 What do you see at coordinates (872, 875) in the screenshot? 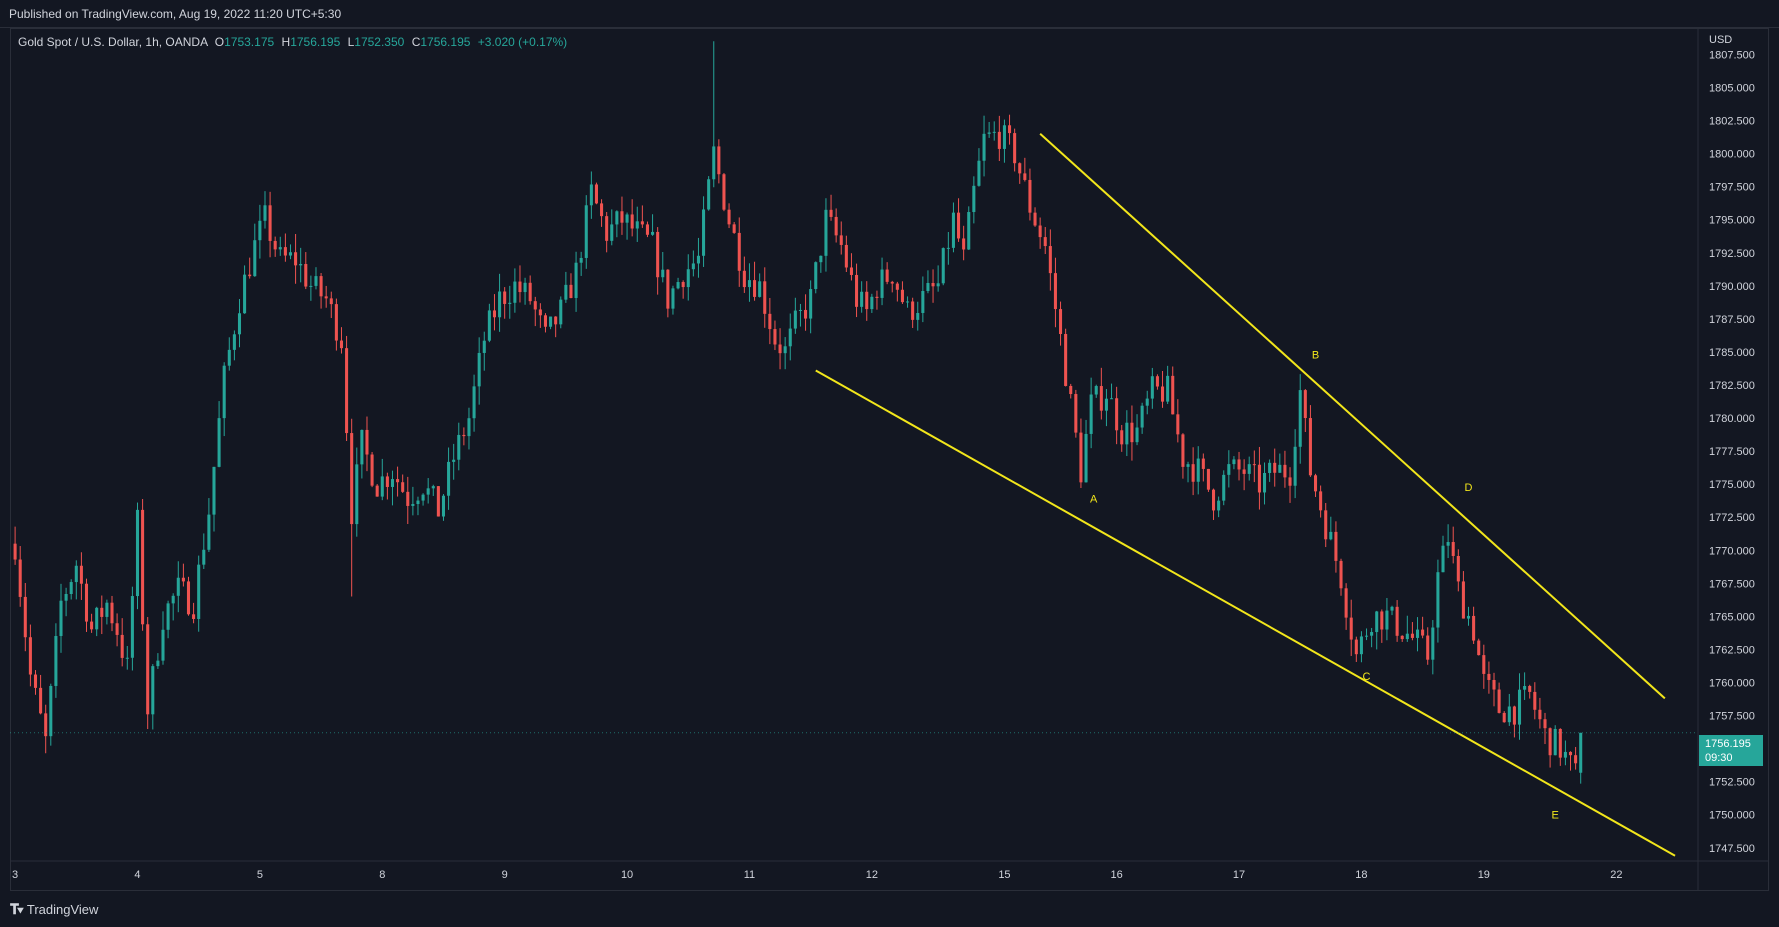
I see `time-tick-label: 12` at bounding box center [872, 875].